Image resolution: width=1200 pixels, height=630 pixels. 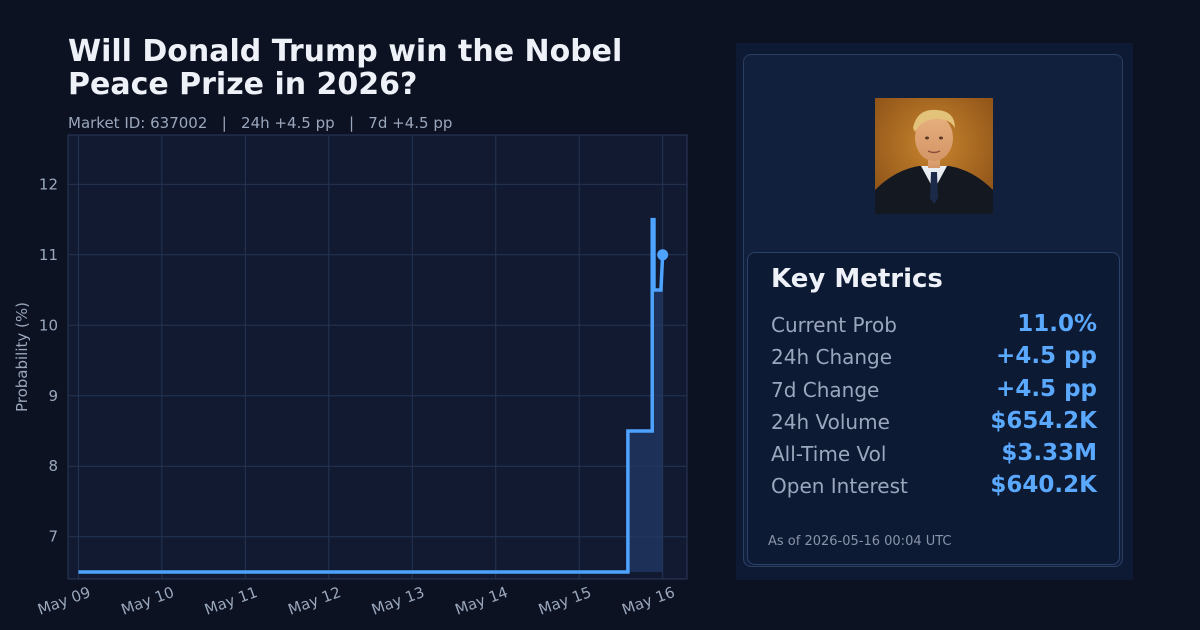 I want to click on metric-value: 11.0%, so click(x=1057, y=324).